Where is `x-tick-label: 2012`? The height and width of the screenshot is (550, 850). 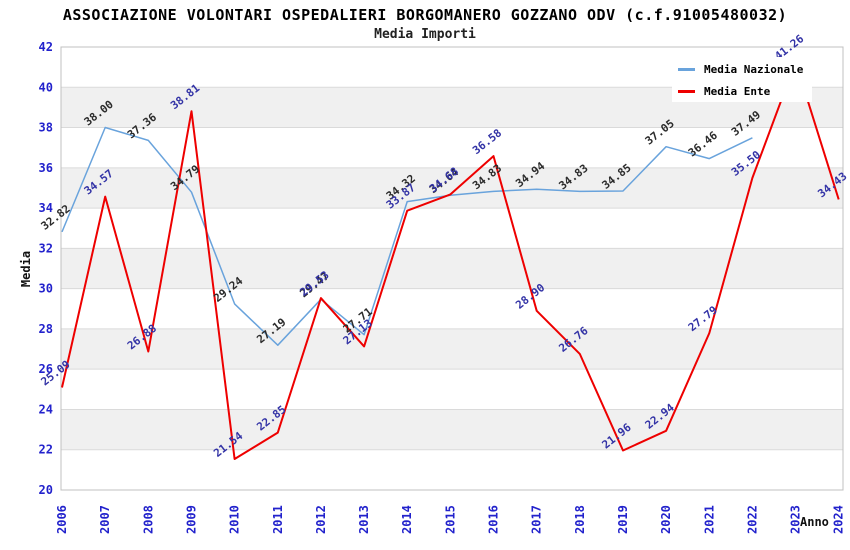 x-tick-label: 2012 is located at coordinates (321, 519).